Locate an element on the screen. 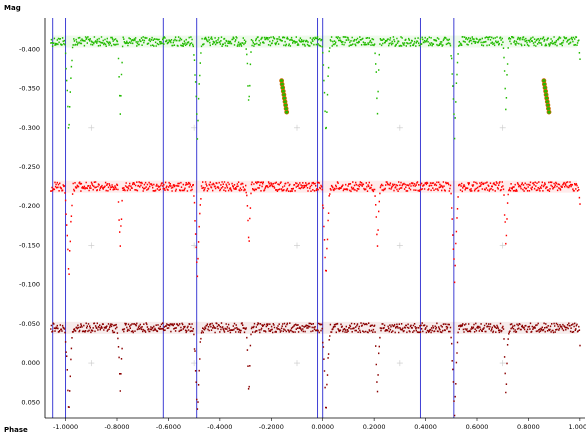 This screenshot has width=586, height=439. x-tick-label: 0.8000 is located at coordinates (528, 427).